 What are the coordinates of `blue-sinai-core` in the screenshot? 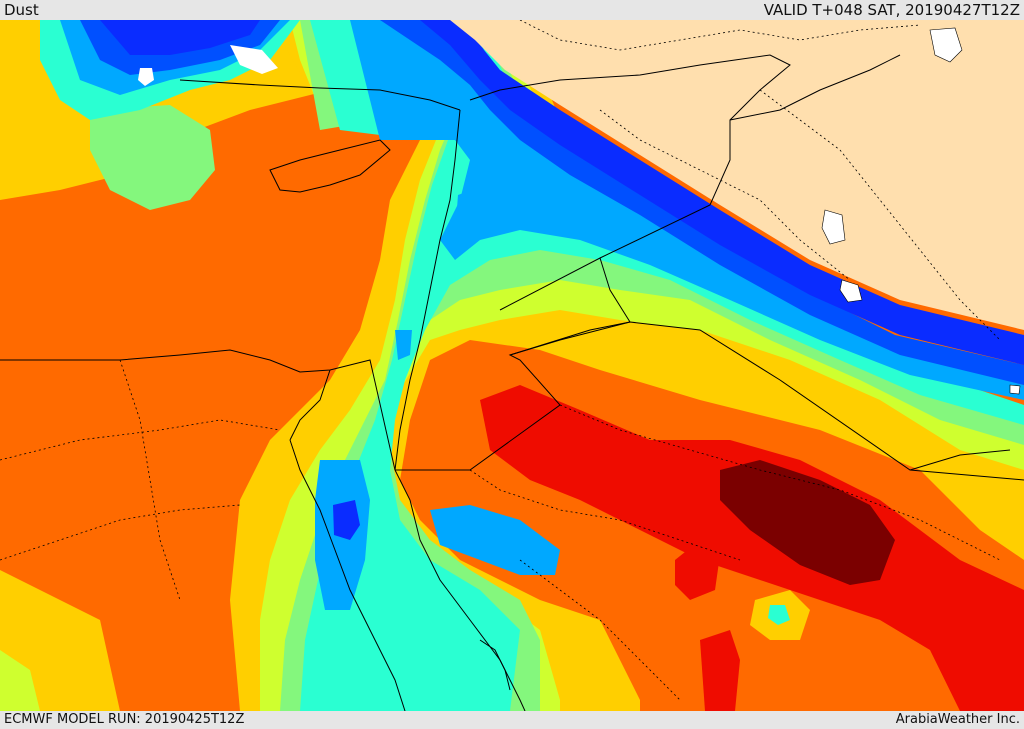 It's located at (346, 520).